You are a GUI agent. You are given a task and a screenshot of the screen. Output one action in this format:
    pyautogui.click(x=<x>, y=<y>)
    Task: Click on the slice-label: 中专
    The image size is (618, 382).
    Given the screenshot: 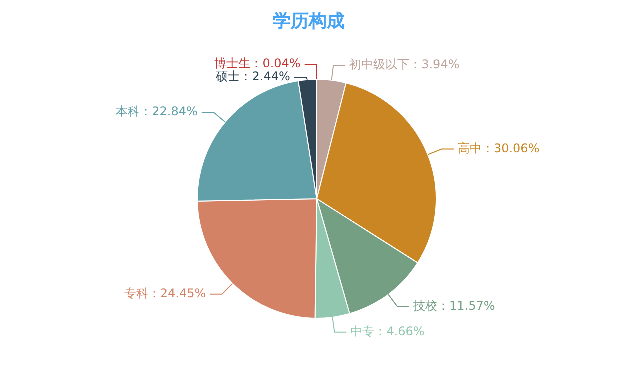 What is the action you would take?
    pyautogui.click(x=362, y=331)
    